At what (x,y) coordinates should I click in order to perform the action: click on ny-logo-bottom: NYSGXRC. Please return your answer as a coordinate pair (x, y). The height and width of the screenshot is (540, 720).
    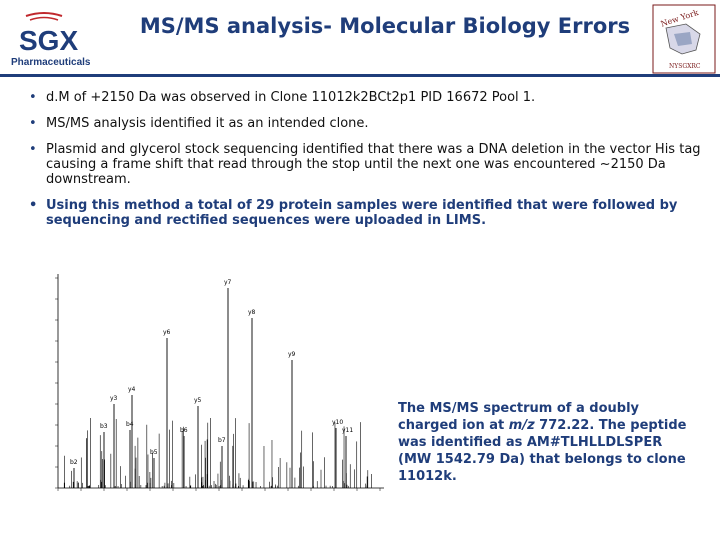
    Looking at the image, I should click on (685, 66).